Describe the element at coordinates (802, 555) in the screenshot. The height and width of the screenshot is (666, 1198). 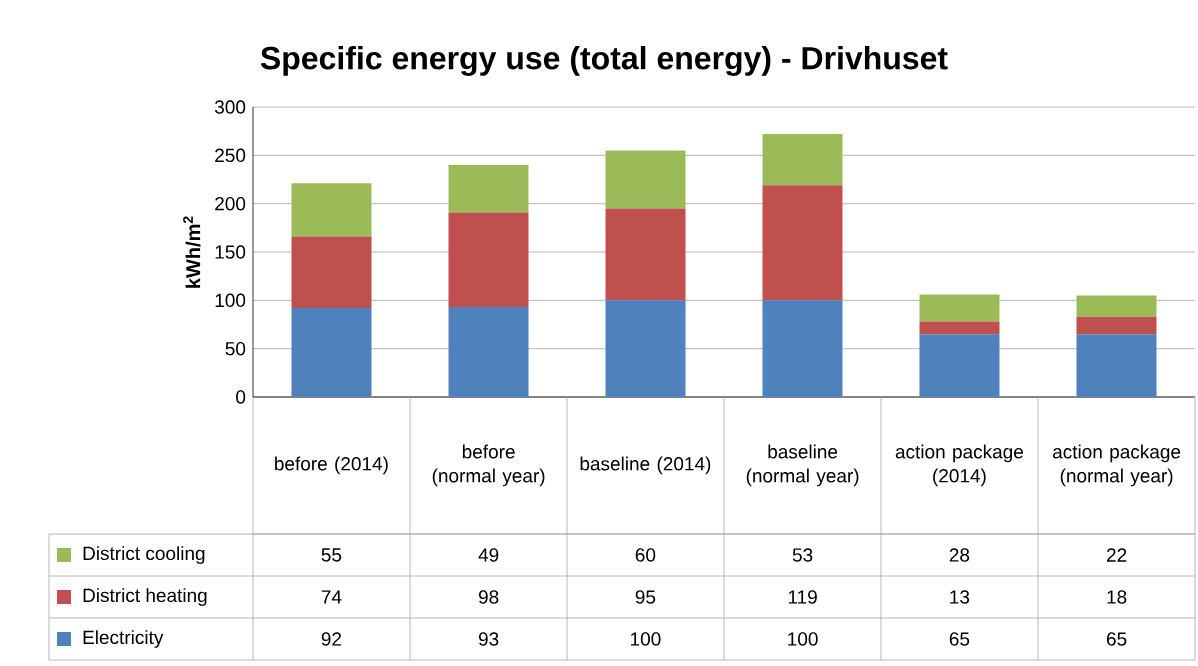
I see `data-label: 53` at that location.